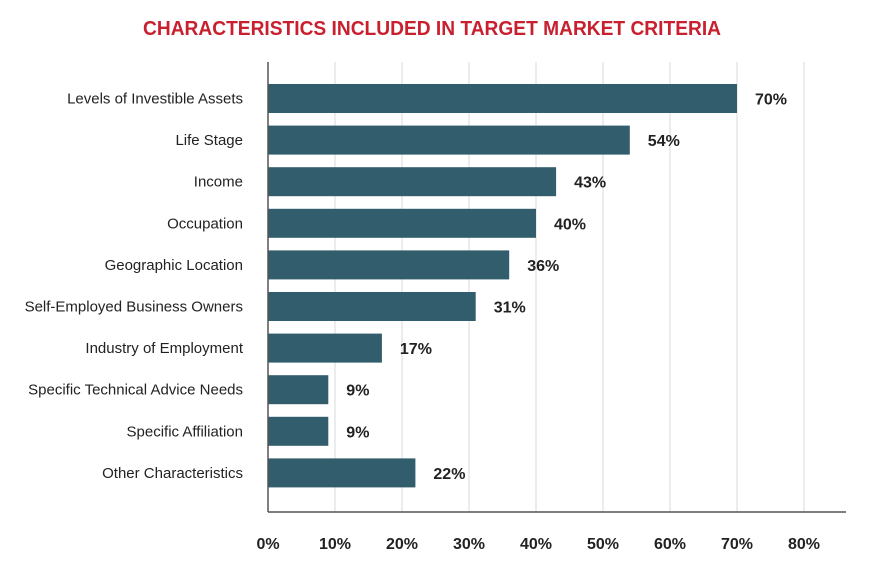  Describe the element at coordinates (416, 349) in the screenshot. I see `value-label: 17%` at that location.